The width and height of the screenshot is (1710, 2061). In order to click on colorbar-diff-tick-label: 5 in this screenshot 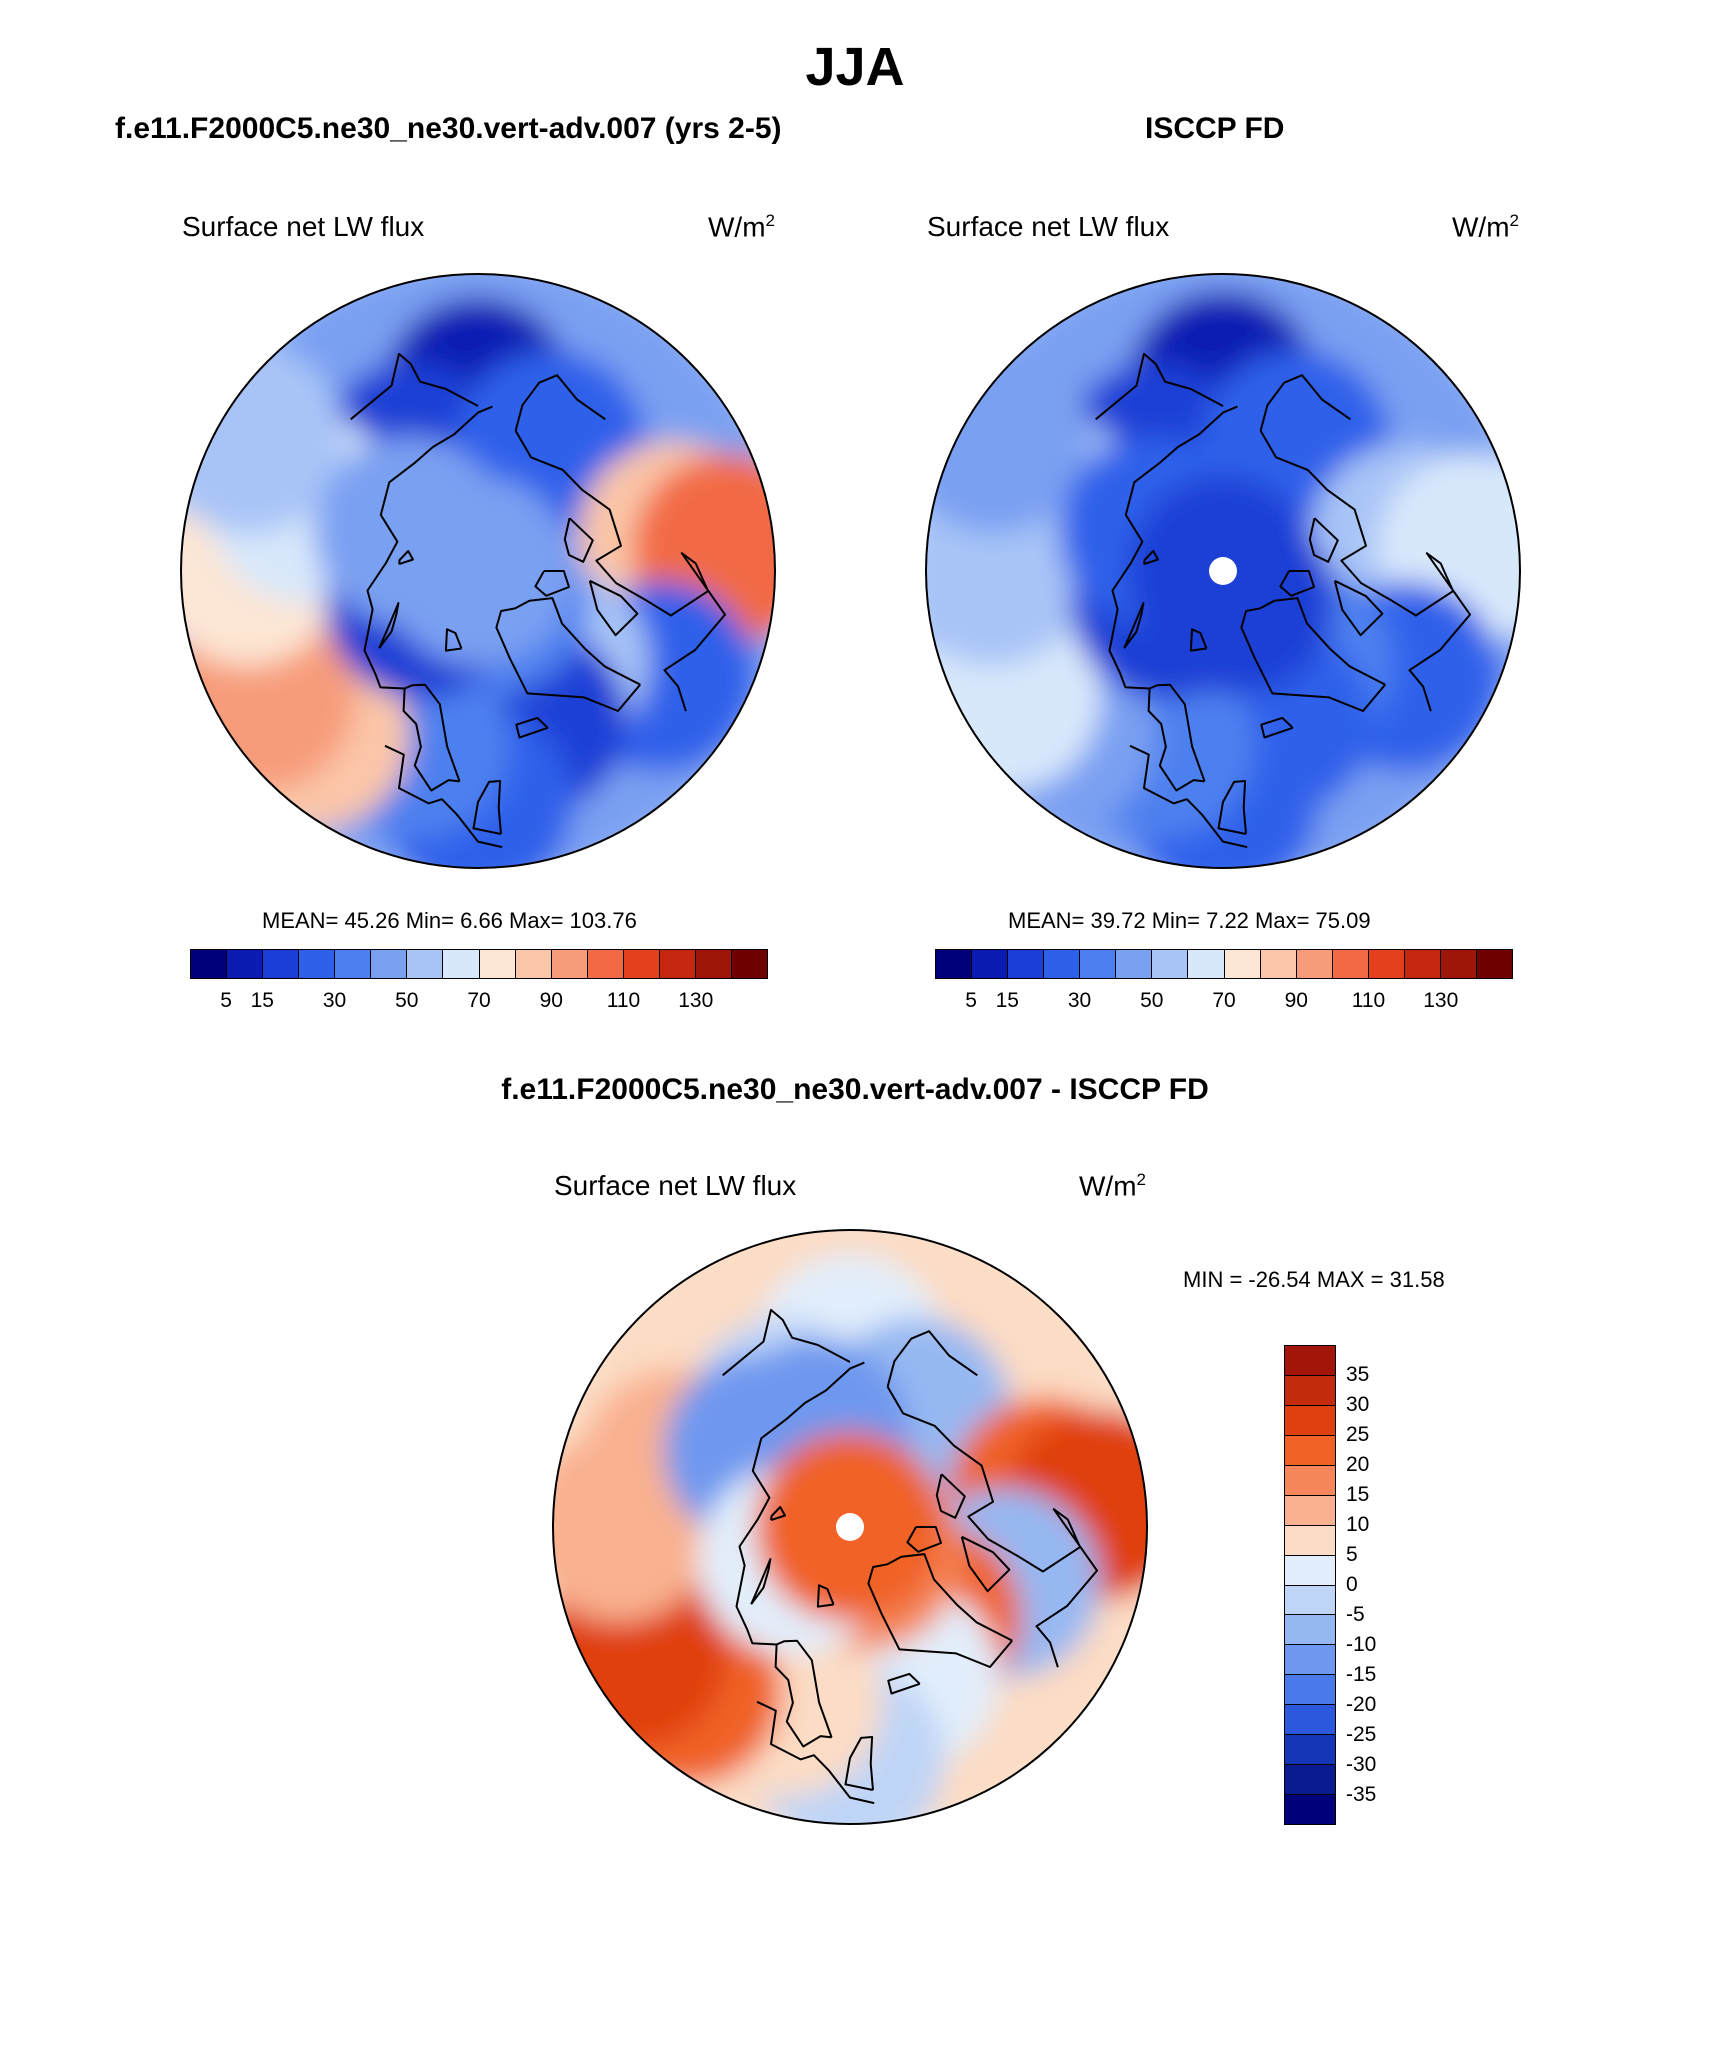, I will do `click(1352, 1554)`.